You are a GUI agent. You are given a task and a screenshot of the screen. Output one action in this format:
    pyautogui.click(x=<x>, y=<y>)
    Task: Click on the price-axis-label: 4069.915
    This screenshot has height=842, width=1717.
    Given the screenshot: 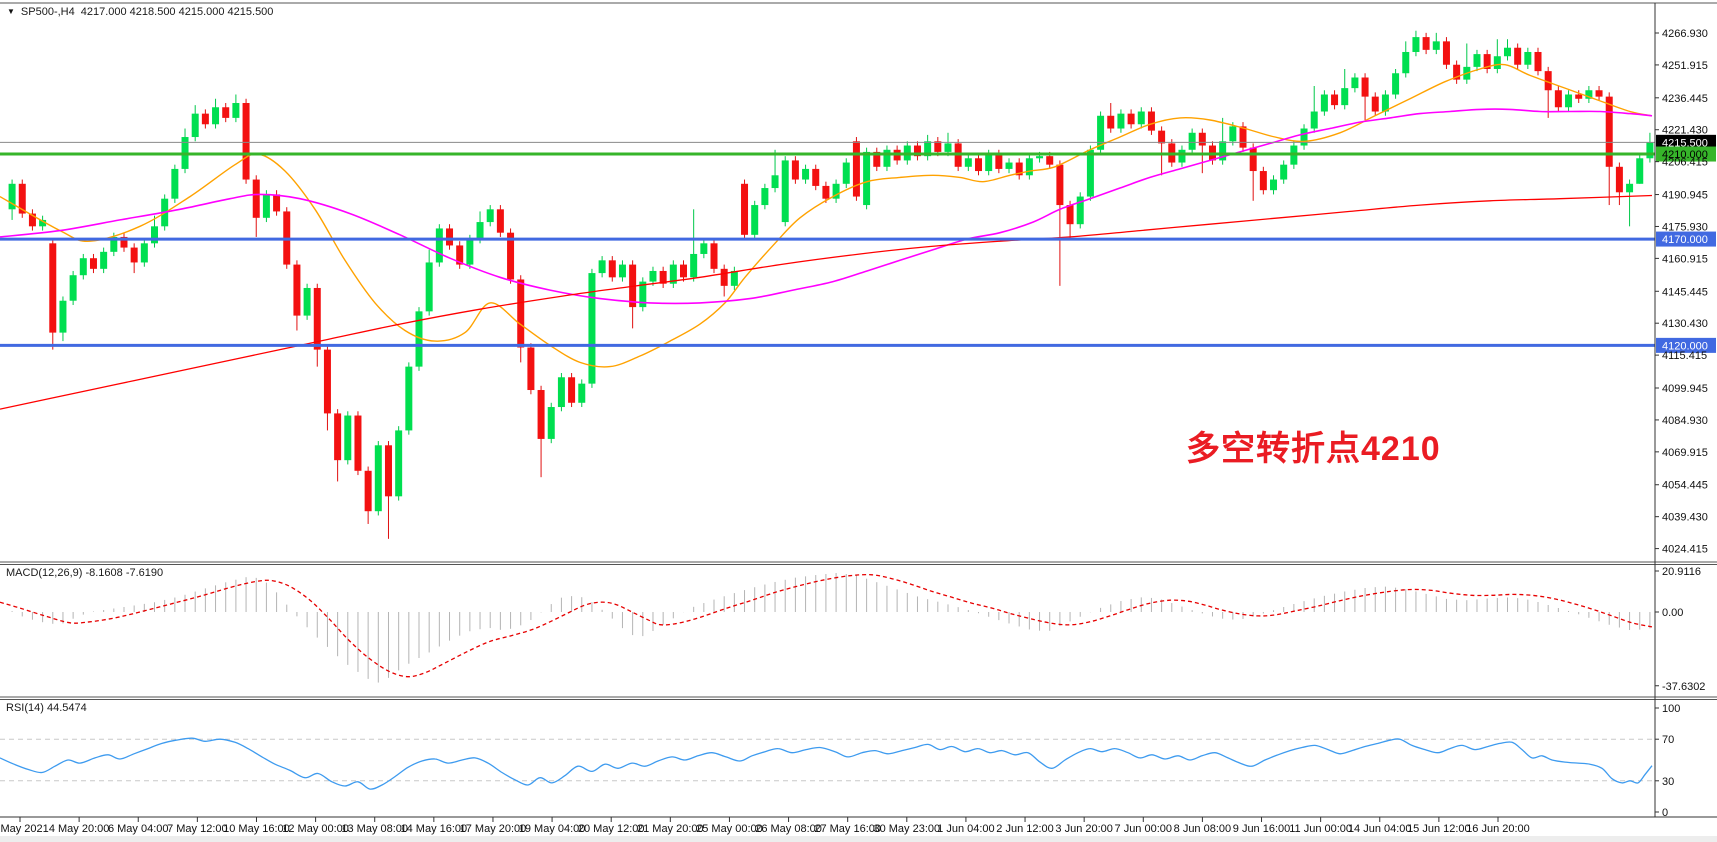 What is the action you would take?
    pyautogui.click(x=1685, y=453)
    